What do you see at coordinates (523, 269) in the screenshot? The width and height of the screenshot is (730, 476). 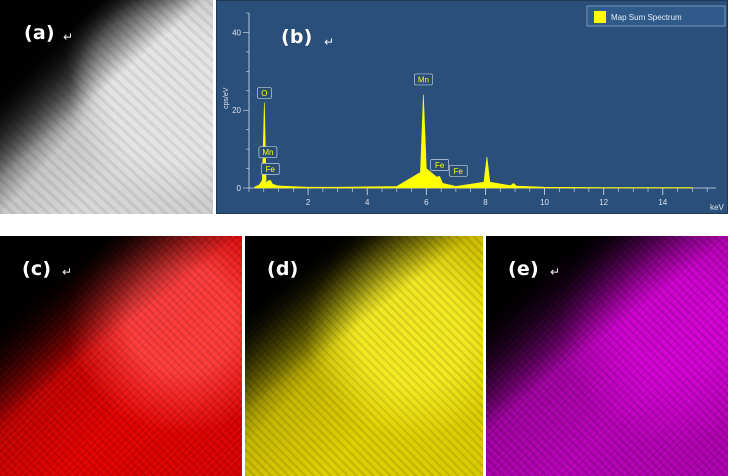 I see `panel-label-e: (e)` at bounding box center [523, 269].